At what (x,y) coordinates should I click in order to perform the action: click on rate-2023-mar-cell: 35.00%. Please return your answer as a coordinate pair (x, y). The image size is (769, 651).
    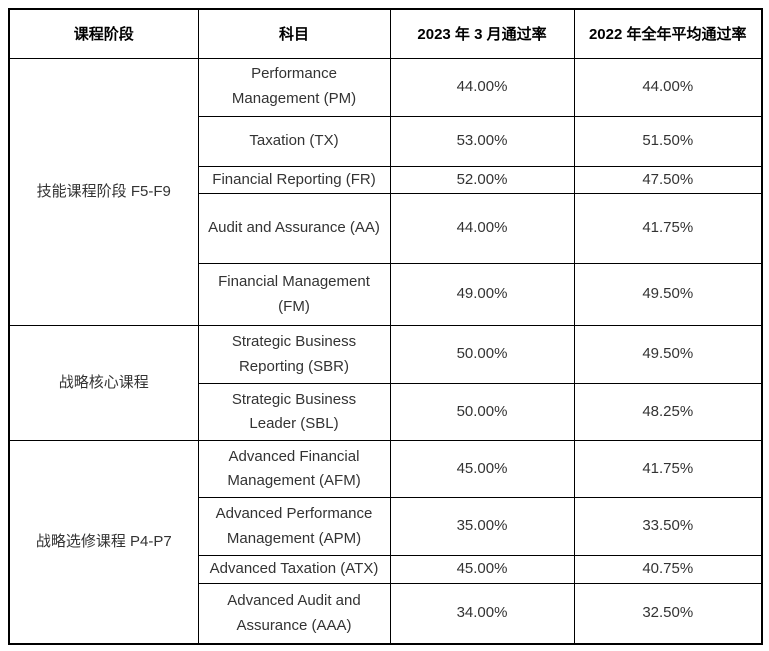
    Looking at the image, I should click on (482, 527).